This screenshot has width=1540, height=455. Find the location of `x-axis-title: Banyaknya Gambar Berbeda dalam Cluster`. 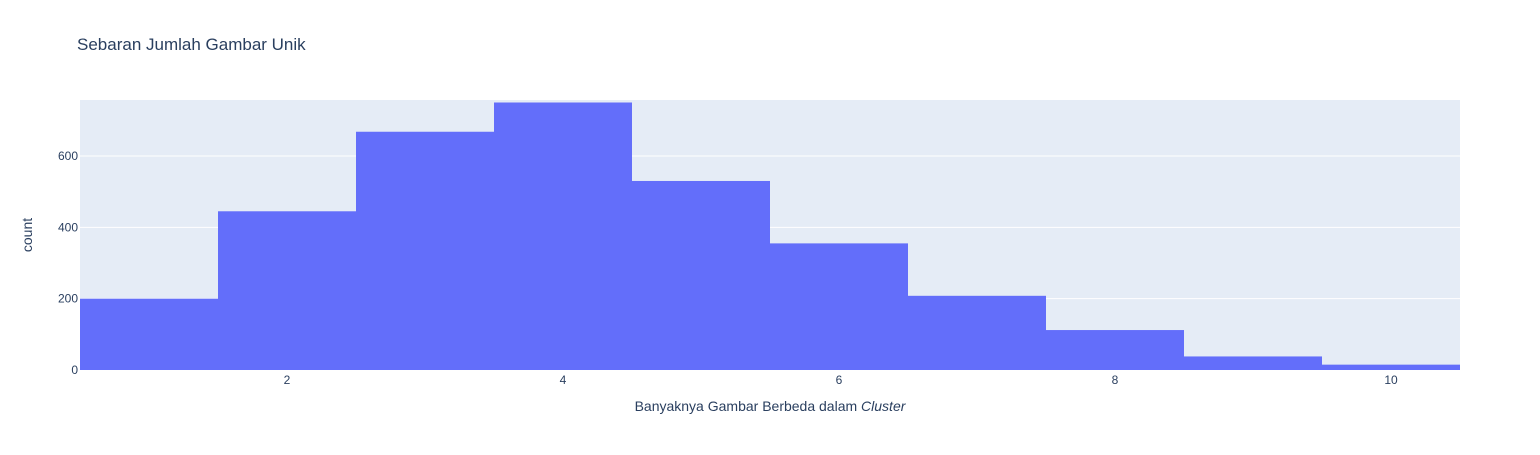

x-axis-title: Banyaknya Gambar Berbeda dalam Cluster is located at coordinates (771, 406).